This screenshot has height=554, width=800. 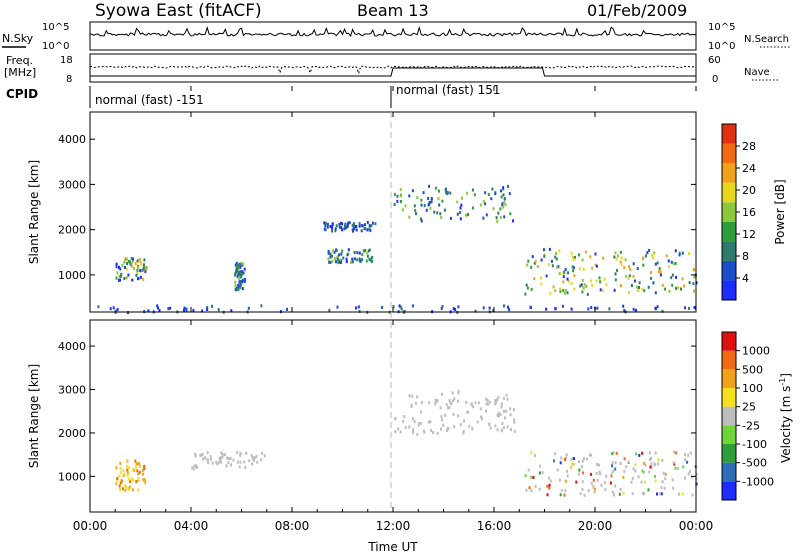 I want to click on date-label: 01/Feb/2009, so click(x=637, y=10).